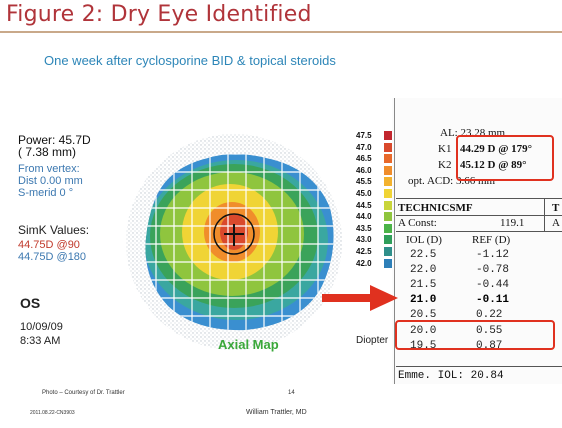  What do you see at coordinates (83, 393) in the screenshot?
I see `photo-credit: Photo – Courtesy of Dr. Trattler` at bounding box center [83, 393].